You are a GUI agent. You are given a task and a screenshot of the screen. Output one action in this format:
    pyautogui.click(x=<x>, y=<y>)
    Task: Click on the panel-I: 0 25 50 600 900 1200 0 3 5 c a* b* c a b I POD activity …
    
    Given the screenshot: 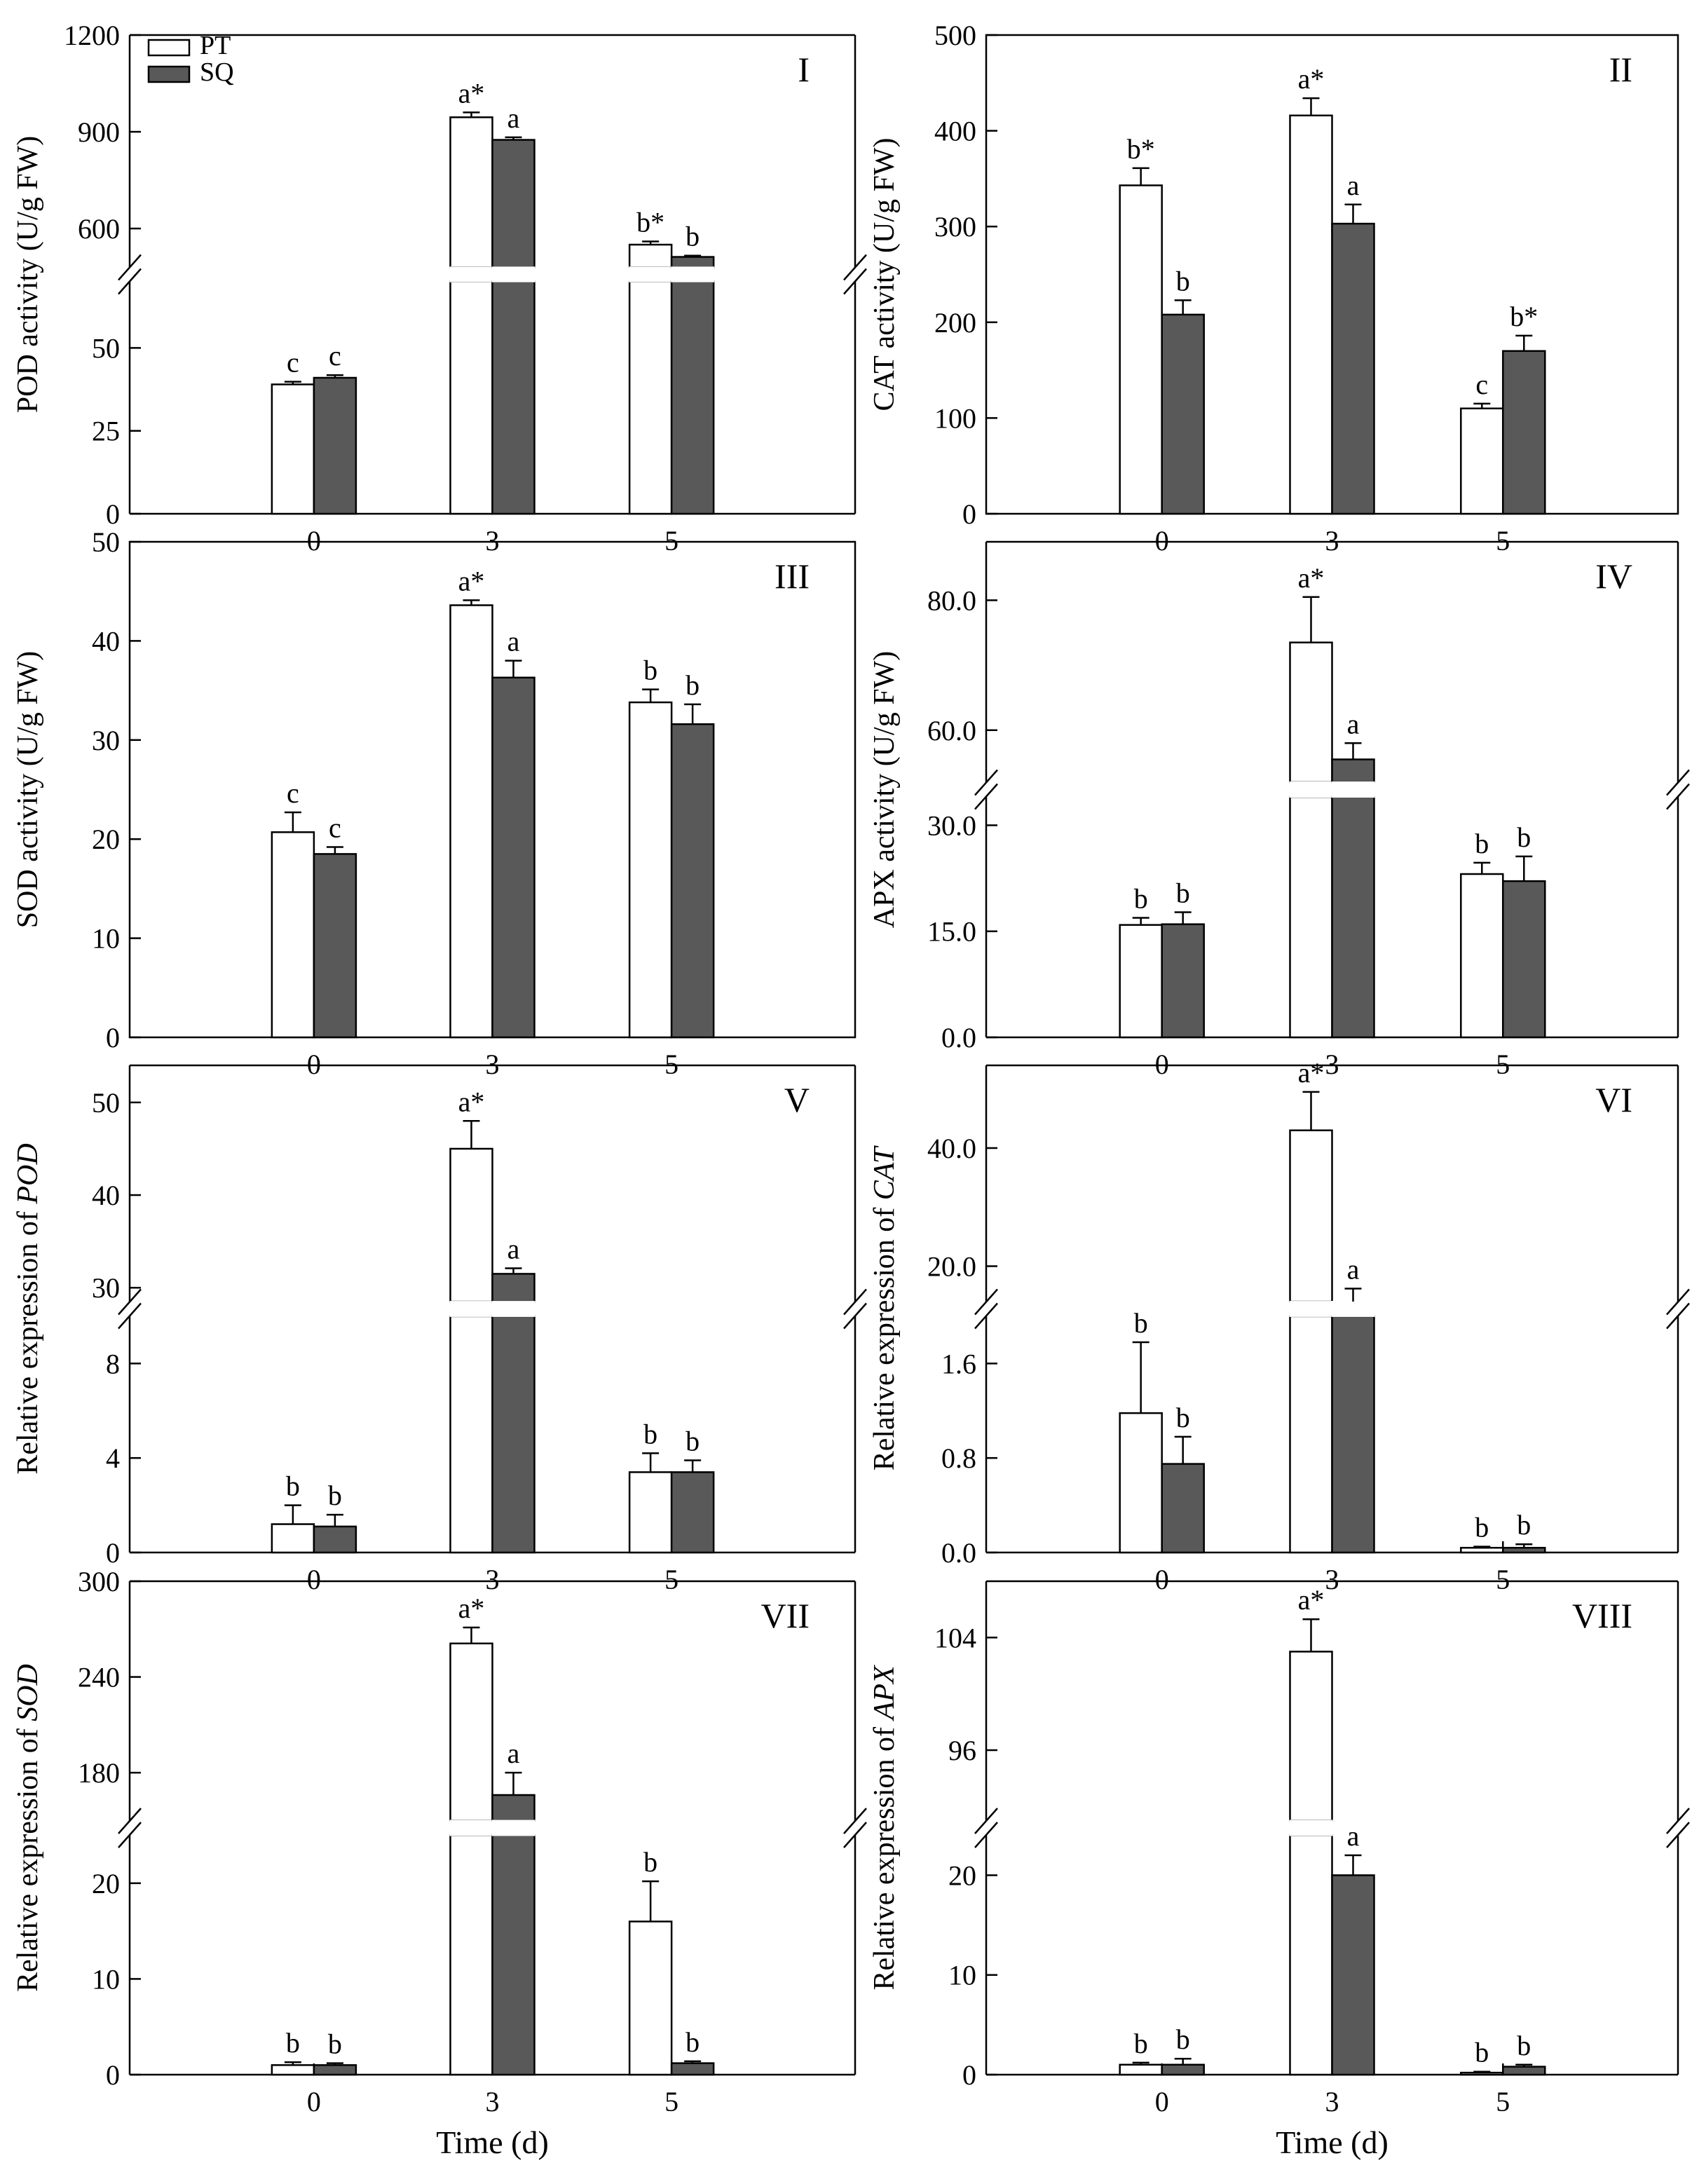 What is the action you would take?
    pyautogui.click(x=440, y=288)
    